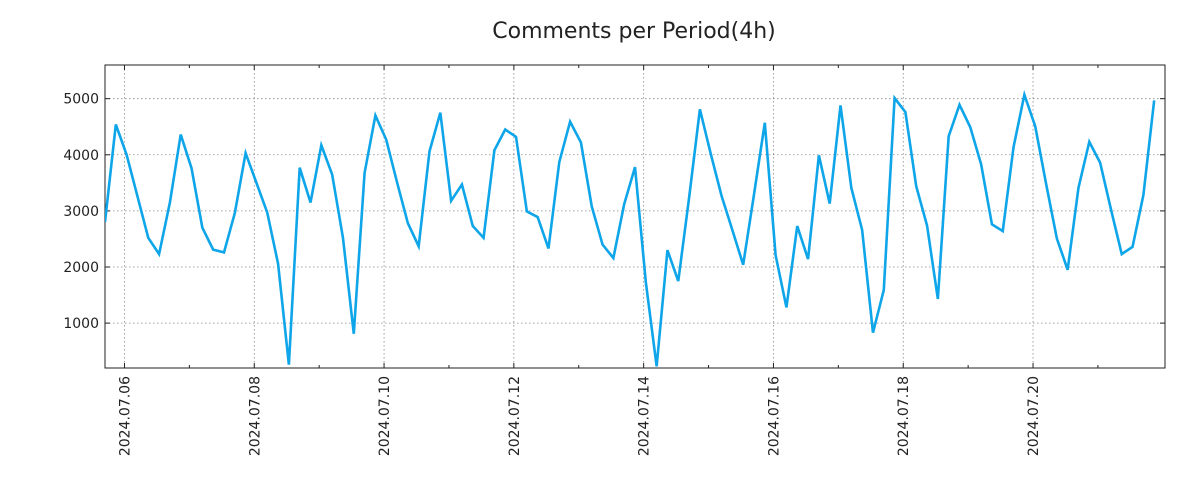 The width and height of the screenshot is (1200, 500). What do you see at coordinates (125, 416) in the screenshot?
I see `x-tick-label: 2024.07.06` at bounding box center [125, 416].